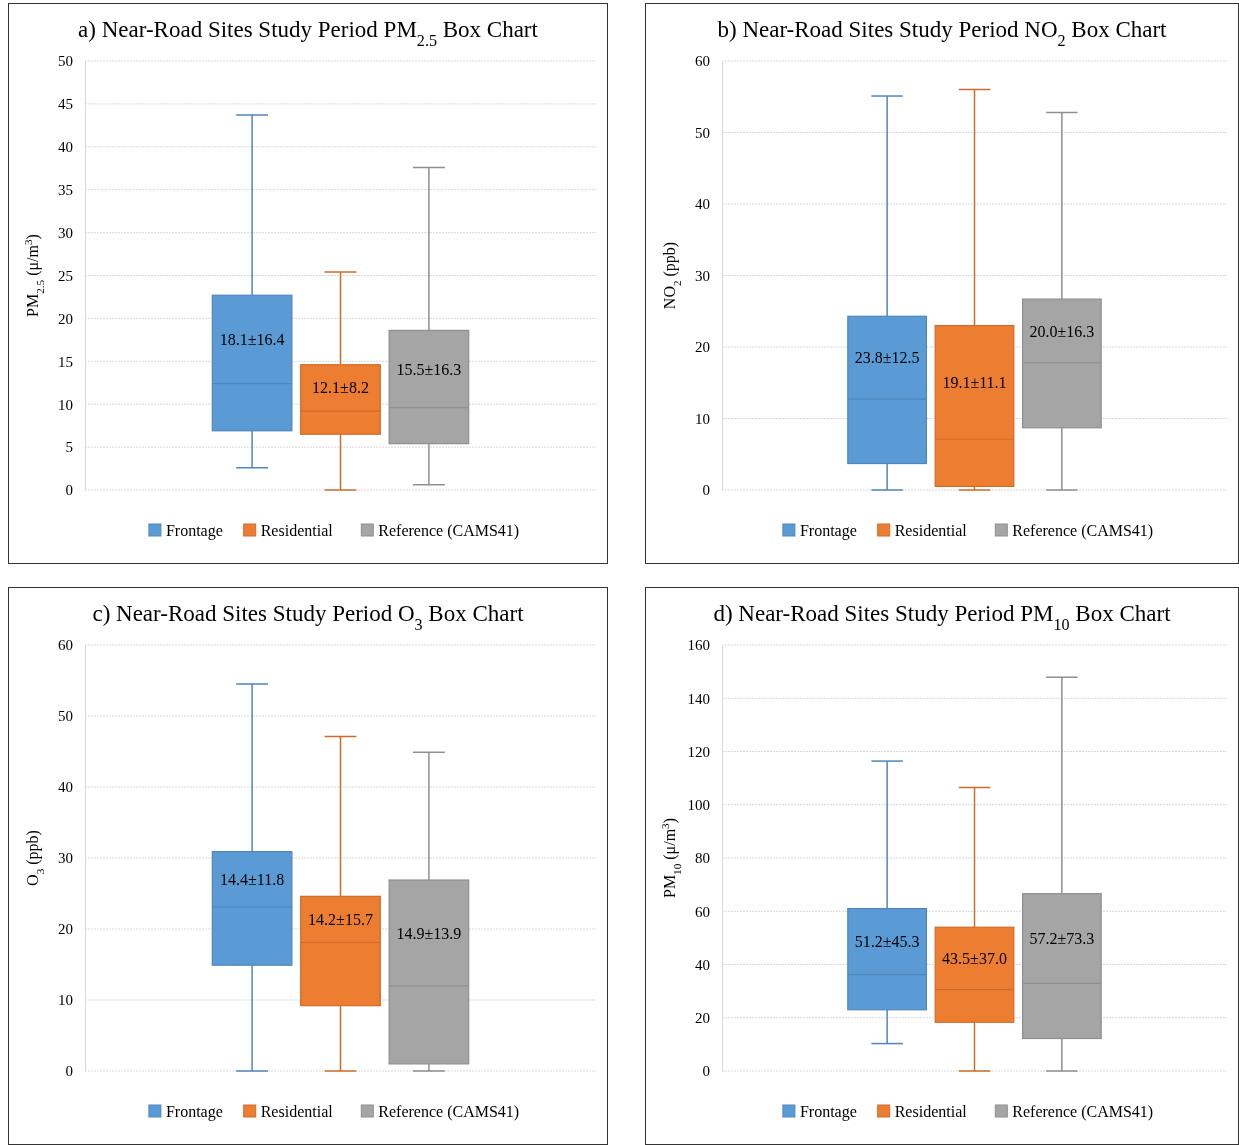 The height and width of the screenshot is (1145, 1239). Describe the element at coordinates (65, 104) in the screenshot. I see `y-tick-label: 45` at that location.